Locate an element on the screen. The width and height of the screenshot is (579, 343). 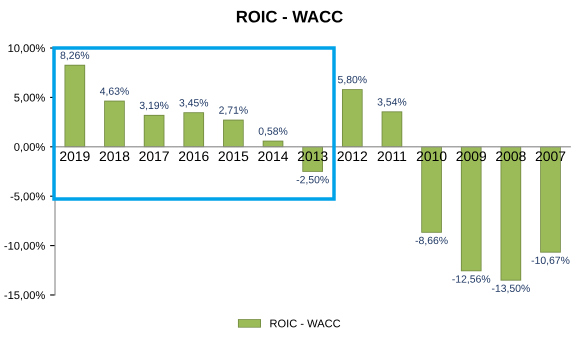
y-tick-label: -15,00% is located at coordinates (24, 295).